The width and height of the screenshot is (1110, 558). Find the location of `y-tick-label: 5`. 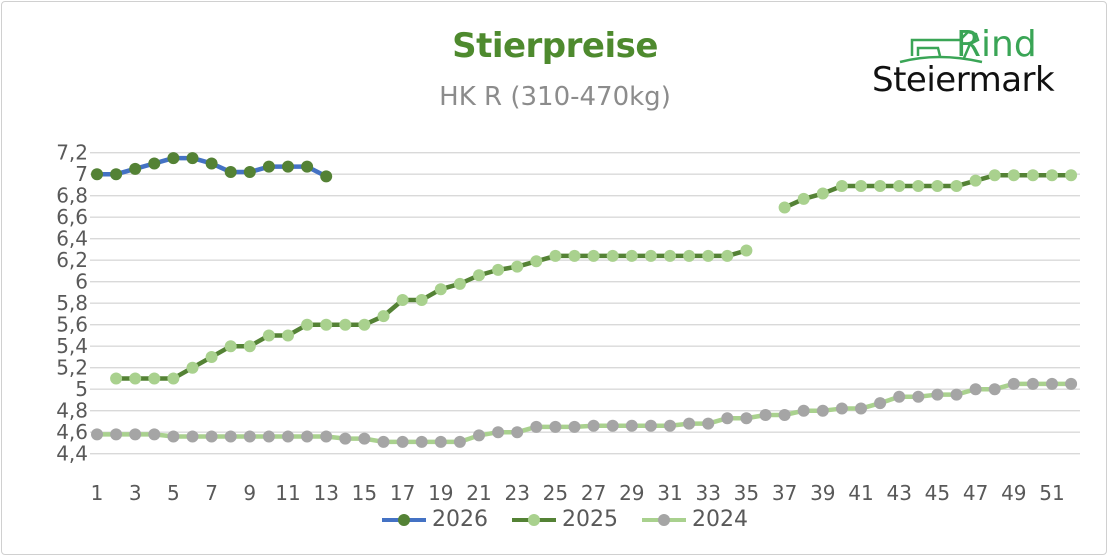

y-tick-label: 5 is located at coordinates (81, 389).